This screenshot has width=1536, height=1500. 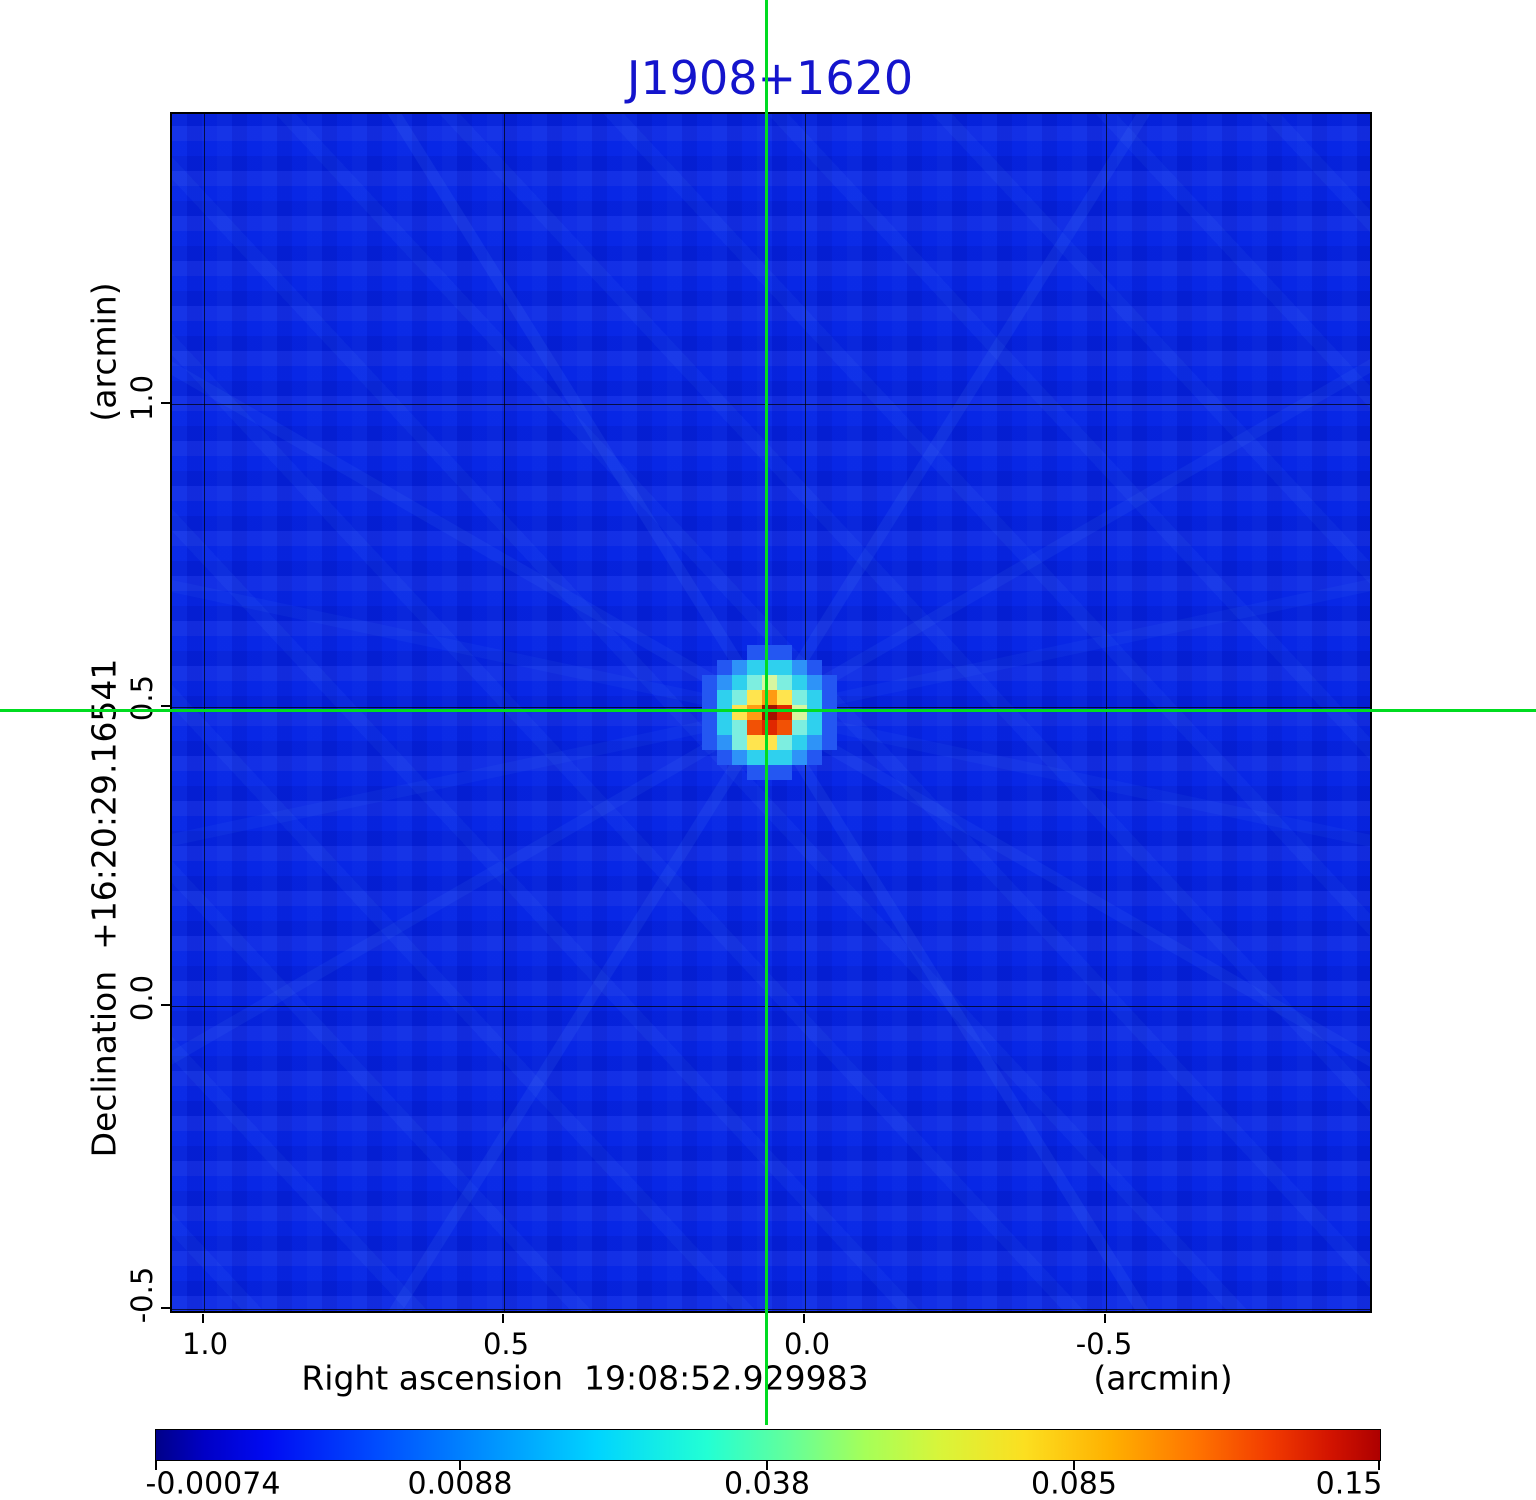 What do you see at coordinates (142, 398) in the screenshot?
I see `y-tick-label: 1.0` at bounding box center [142, 398].